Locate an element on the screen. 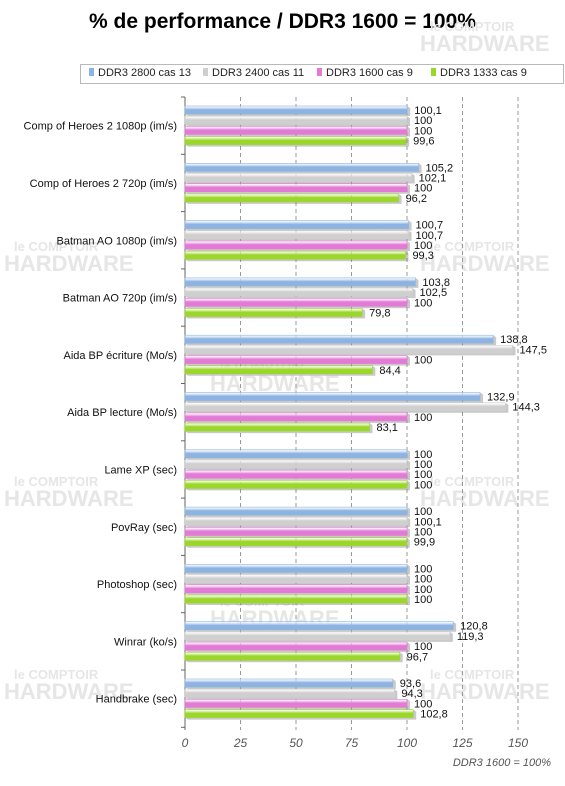 The image size is (565, 786). data-label: 100,7 is located at coordinates (430, 226).